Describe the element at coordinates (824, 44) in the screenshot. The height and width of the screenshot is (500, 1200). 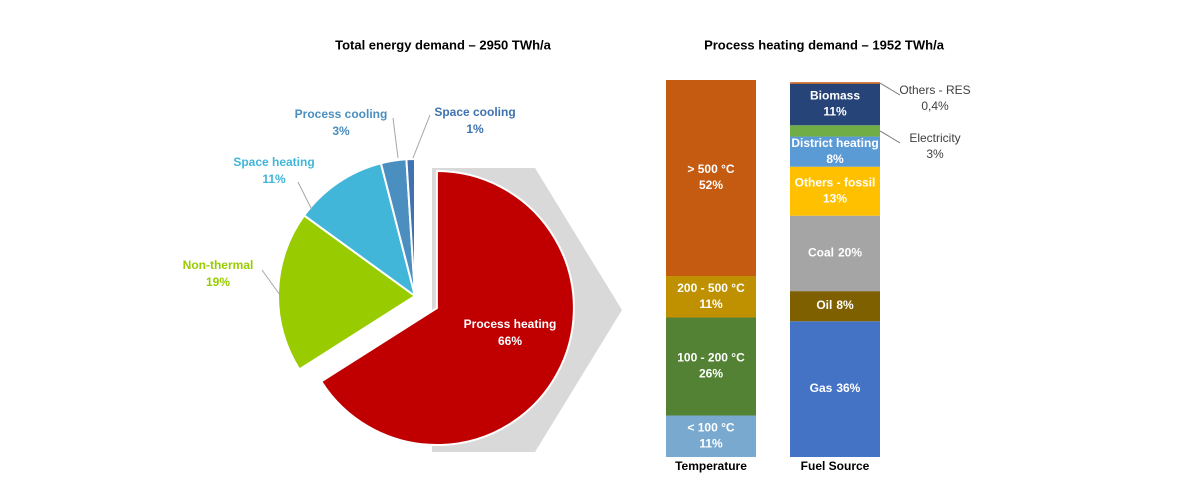
I see `chart-title: Process heating demand – 1952 TWh/a` at that location.